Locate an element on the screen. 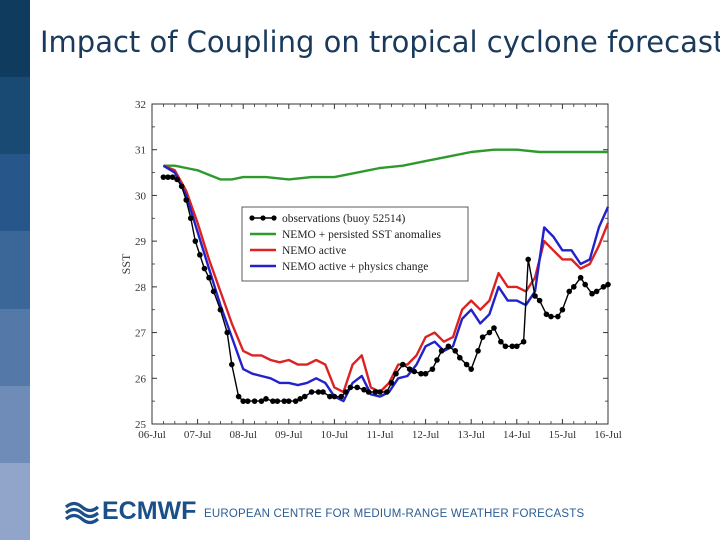 The height and width of the screenshot is (540, 720). x-tick-label: 13-Jul is located at coordinates (471, 435).